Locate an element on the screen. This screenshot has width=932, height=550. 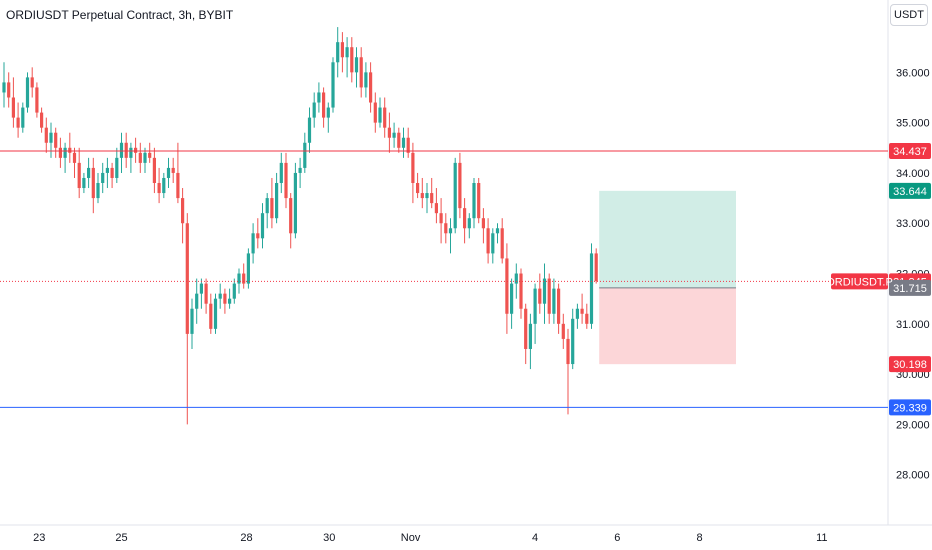
entry-price-badge is located at coordinates (910, 287).